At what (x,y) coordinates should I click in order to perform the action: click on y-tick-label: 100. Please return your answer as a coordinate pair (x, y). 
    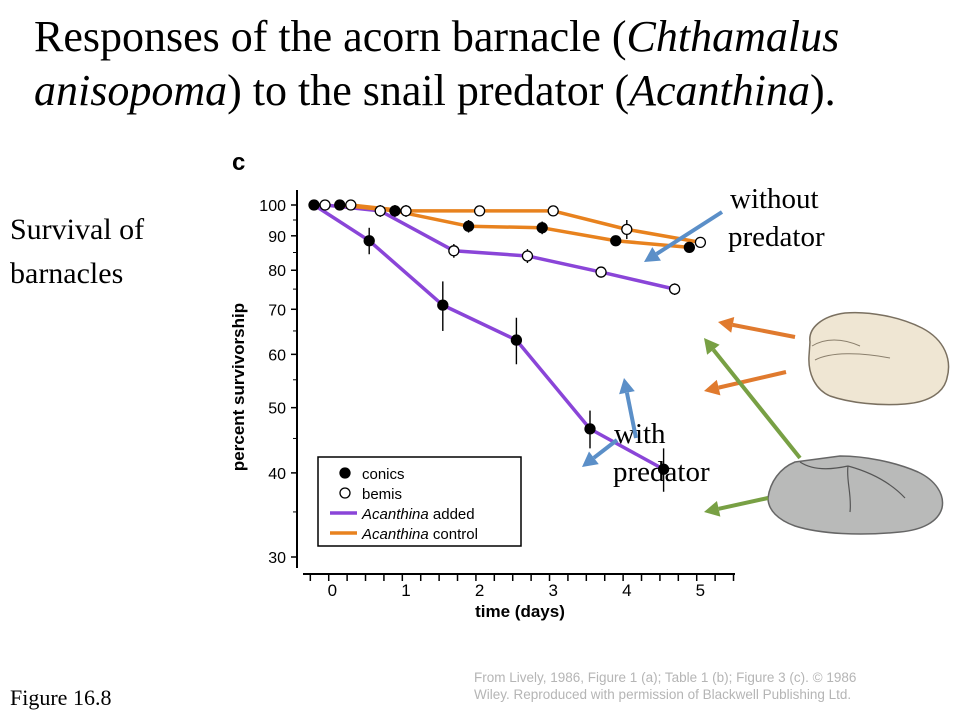
    Looking at the image, I should click on (272, 206).